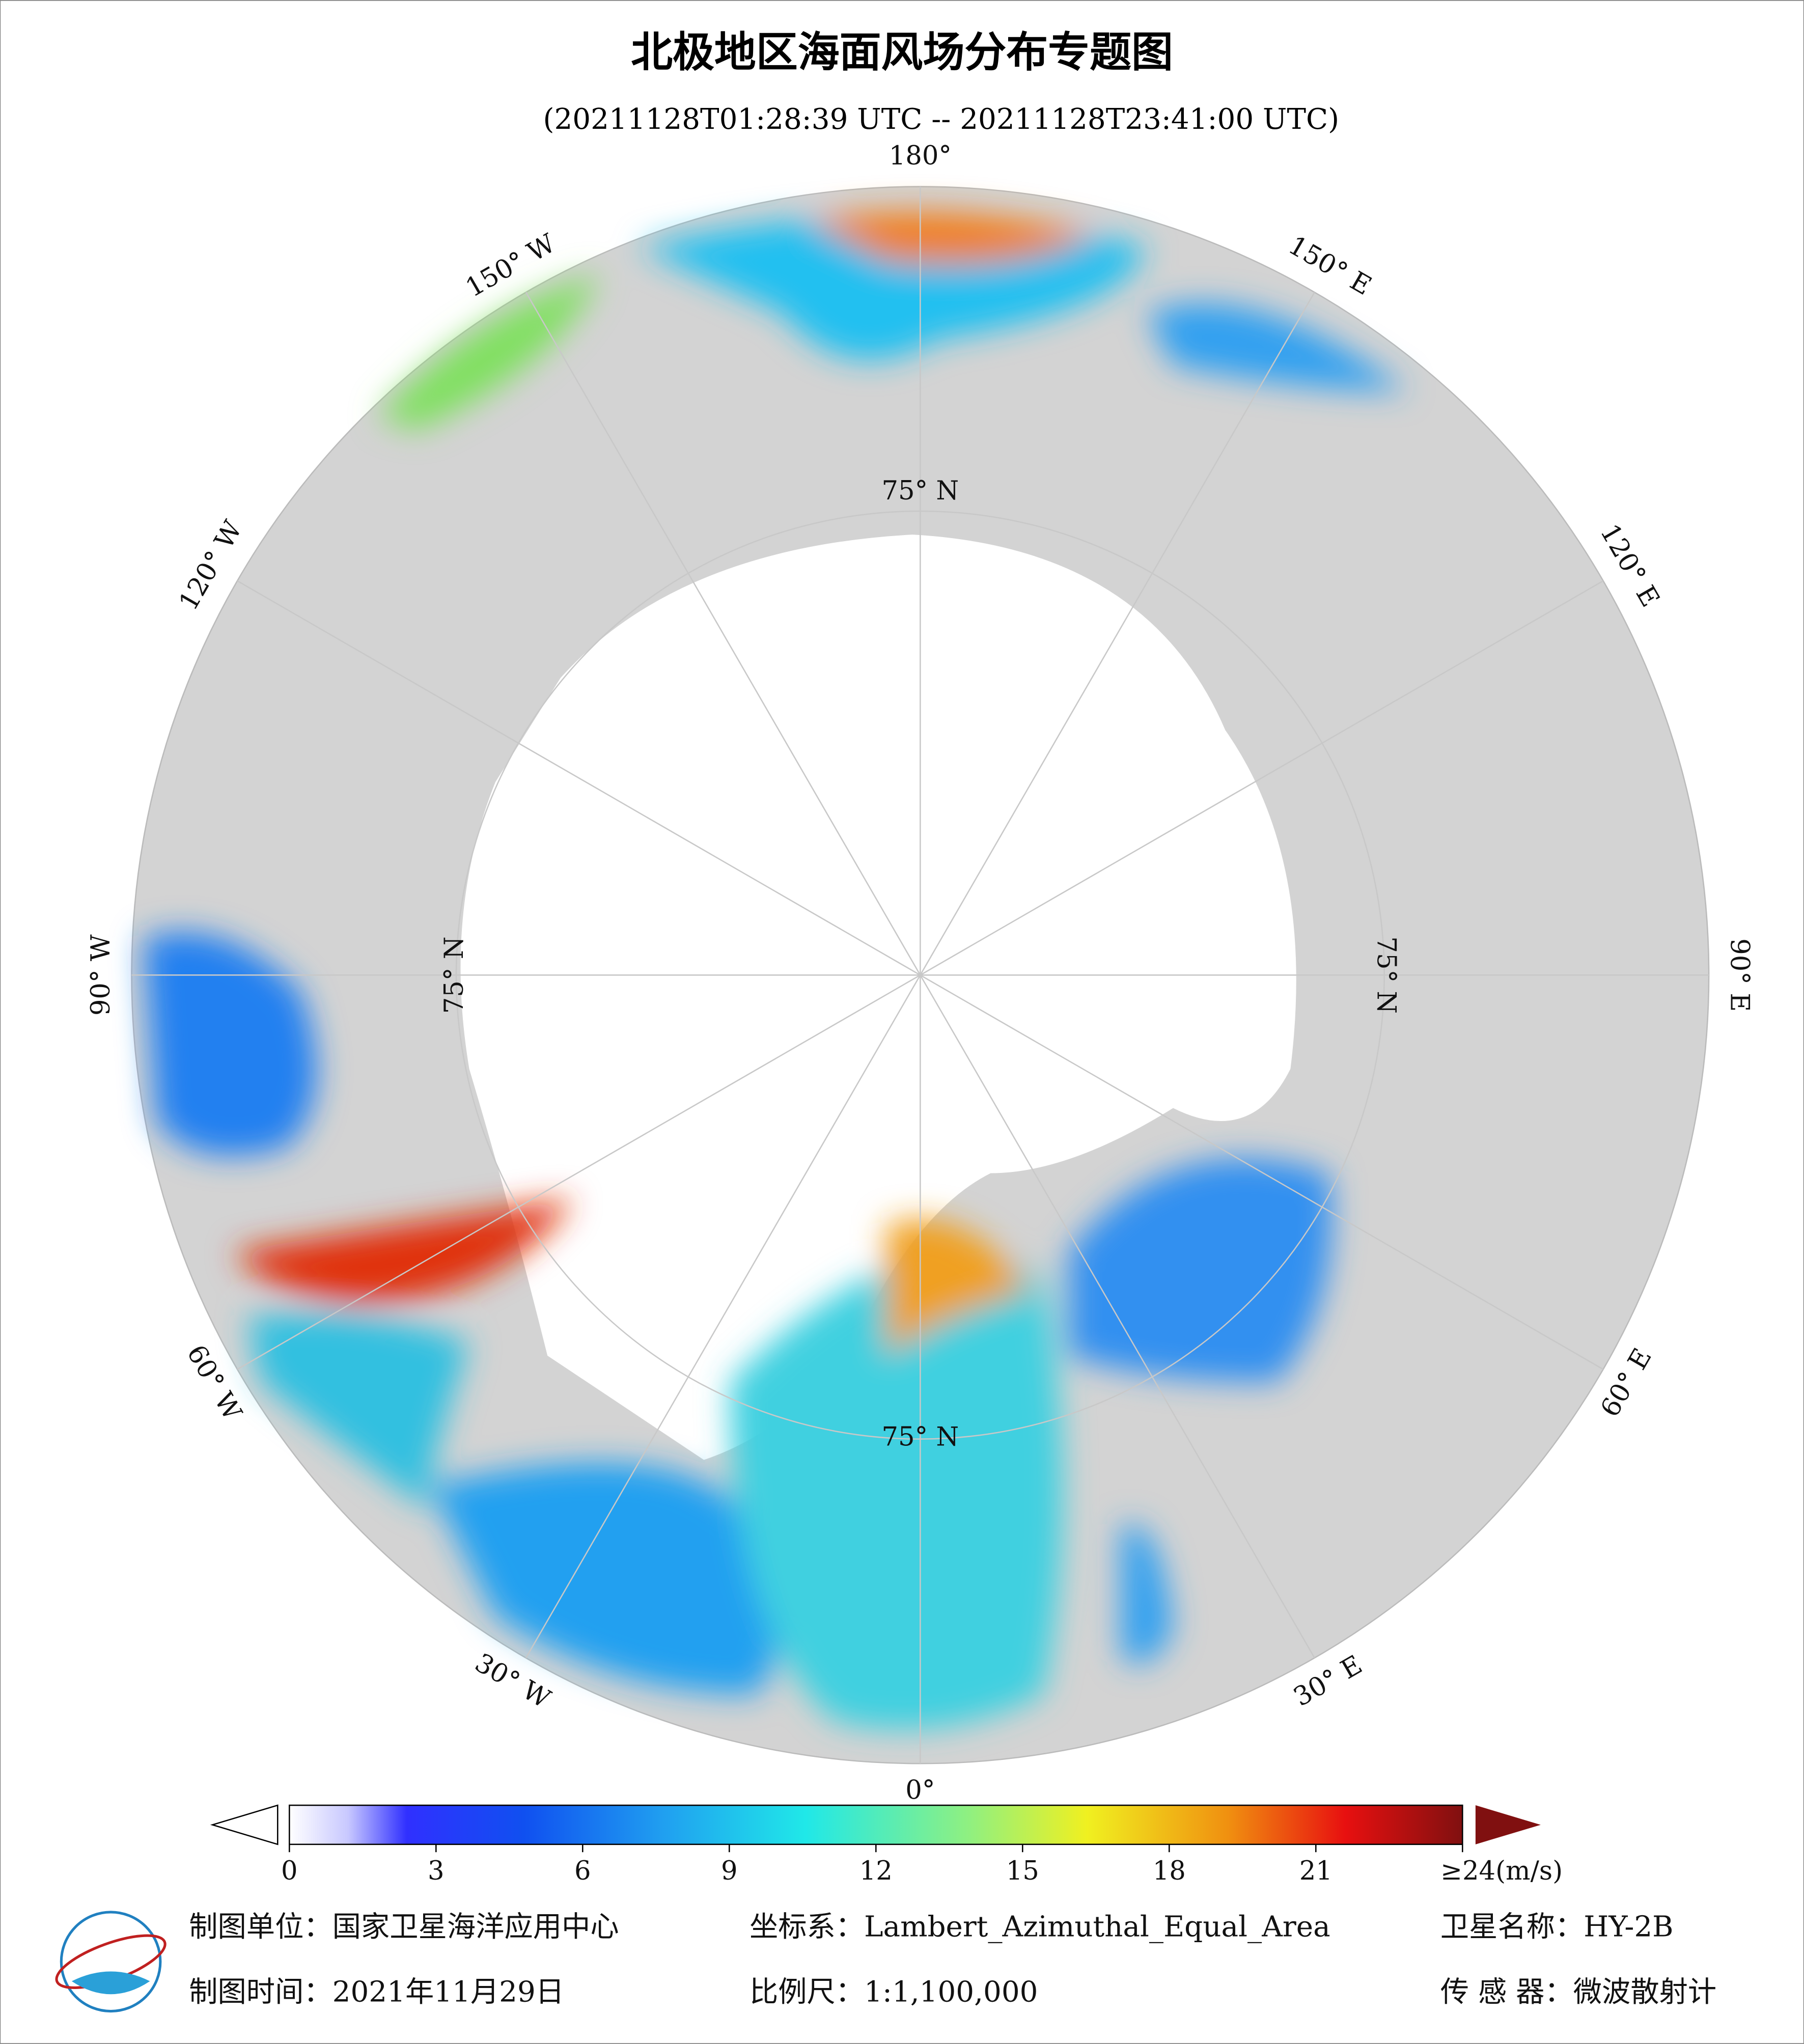 The height and width of the screenshot is (2044, 1804). Describe the element at coordinates (582, 1871) in the screenshot. I see `colorbar-tick-label: 6` at that location.